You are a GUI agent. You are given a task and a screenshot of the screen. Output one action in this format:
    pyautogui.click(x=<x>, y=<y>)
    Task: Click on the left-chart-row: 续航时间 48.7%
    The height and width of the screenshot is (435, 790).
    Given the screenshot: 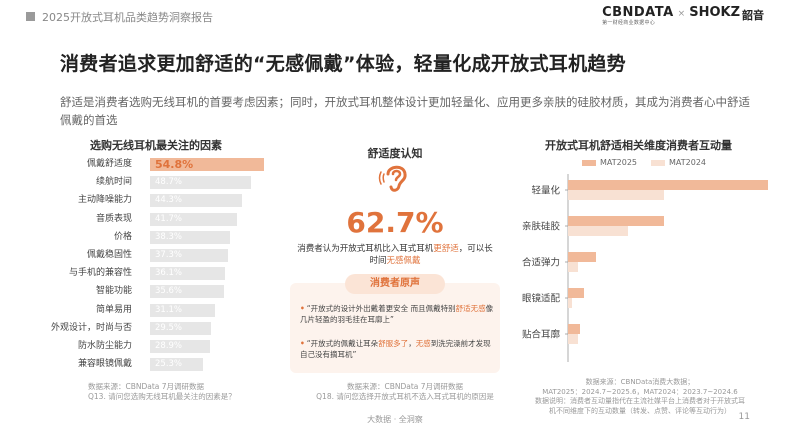 What is the action you would take?
    pyautogui.click(x=155, y=183)
    